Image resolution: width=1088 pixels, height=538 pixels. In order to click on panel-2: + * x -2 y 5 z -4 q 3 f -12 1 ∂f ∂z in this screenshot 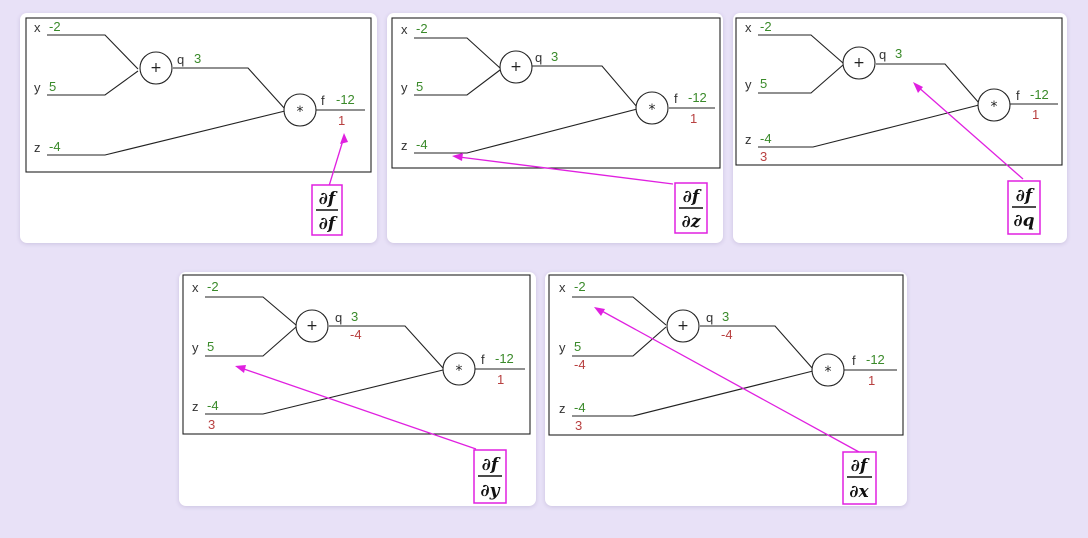, I will do `click(555, 128)`.